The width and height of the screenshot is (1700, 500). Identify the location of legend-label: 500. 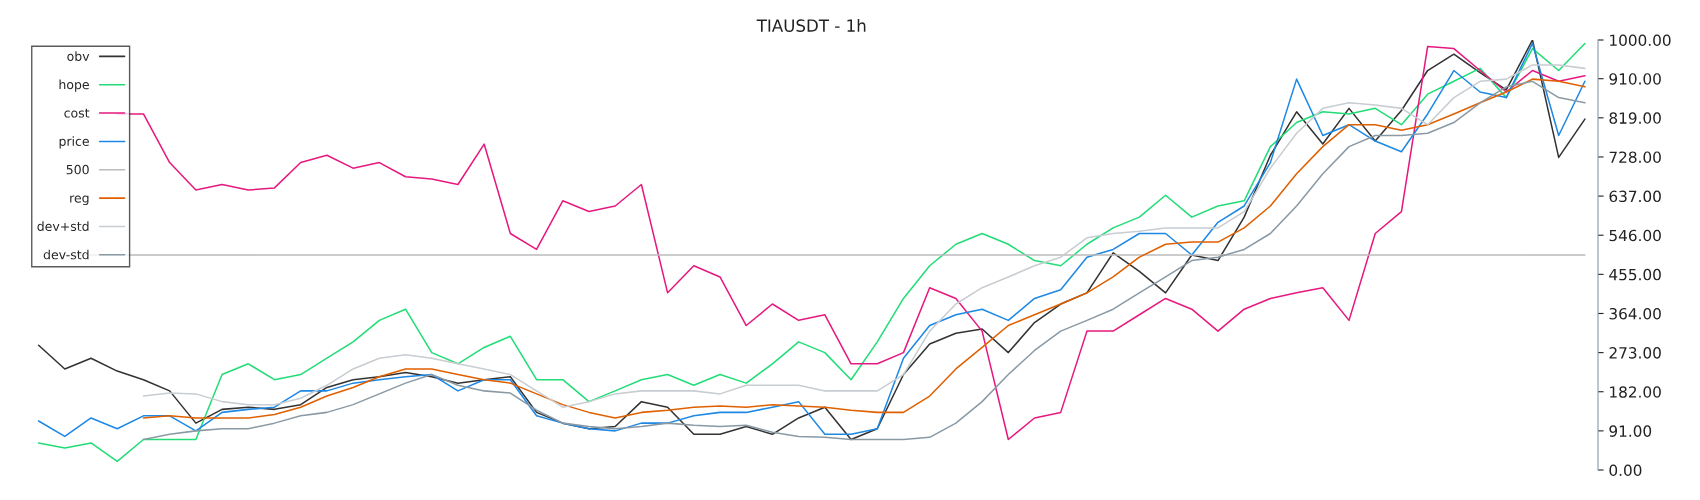
(77, 169).